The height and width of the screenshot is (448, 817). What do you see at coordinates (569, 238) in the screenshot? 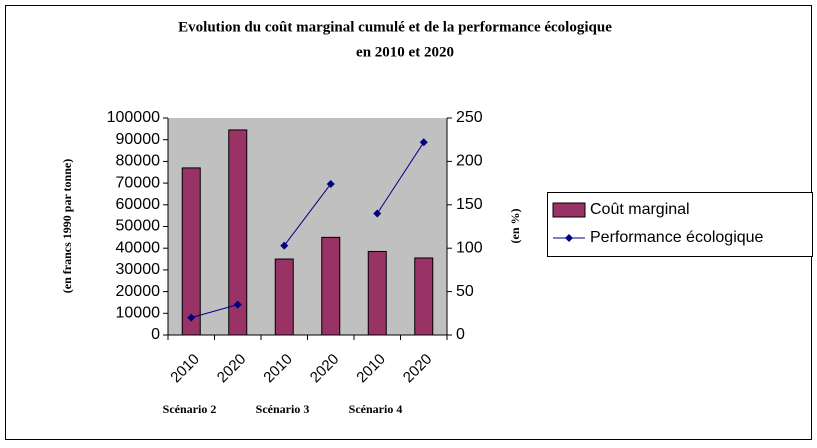
I see `legend-marker` at bounding box center [569, 238].